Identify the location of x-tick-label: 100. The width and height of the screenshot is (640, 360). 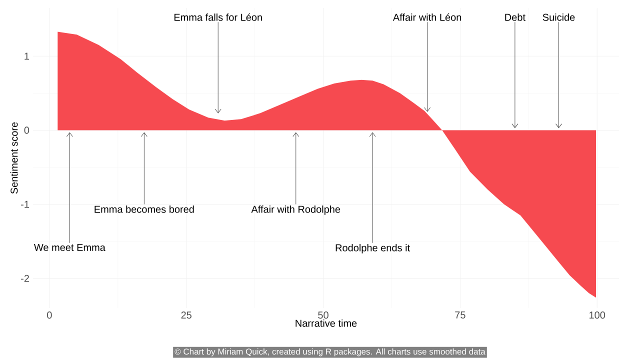
(598, 315).